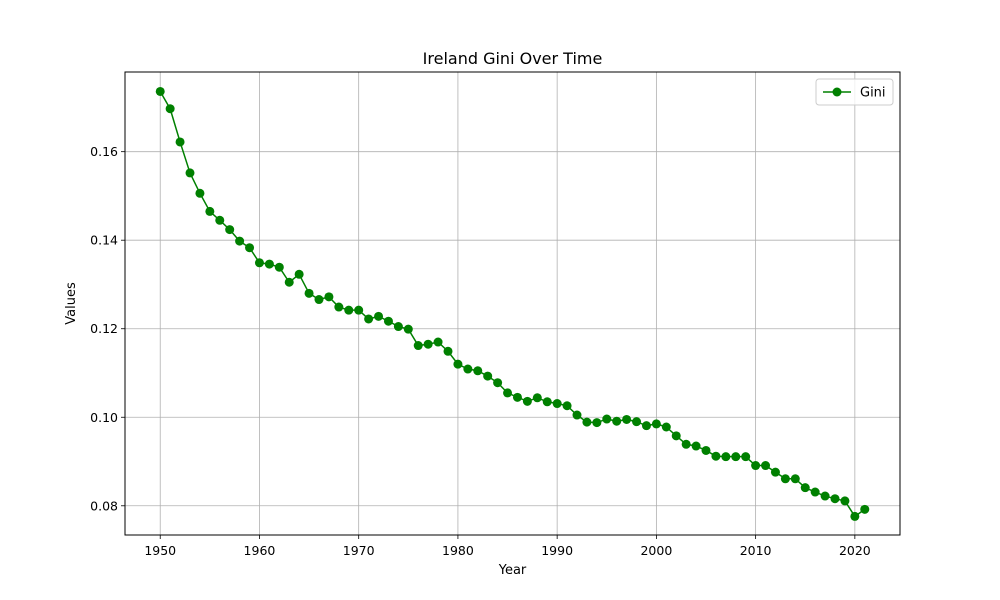  I want to click on x-axis-ticks: 1950 1960 1970 1980 1990 2000 2010 2020, so click(507, 546).